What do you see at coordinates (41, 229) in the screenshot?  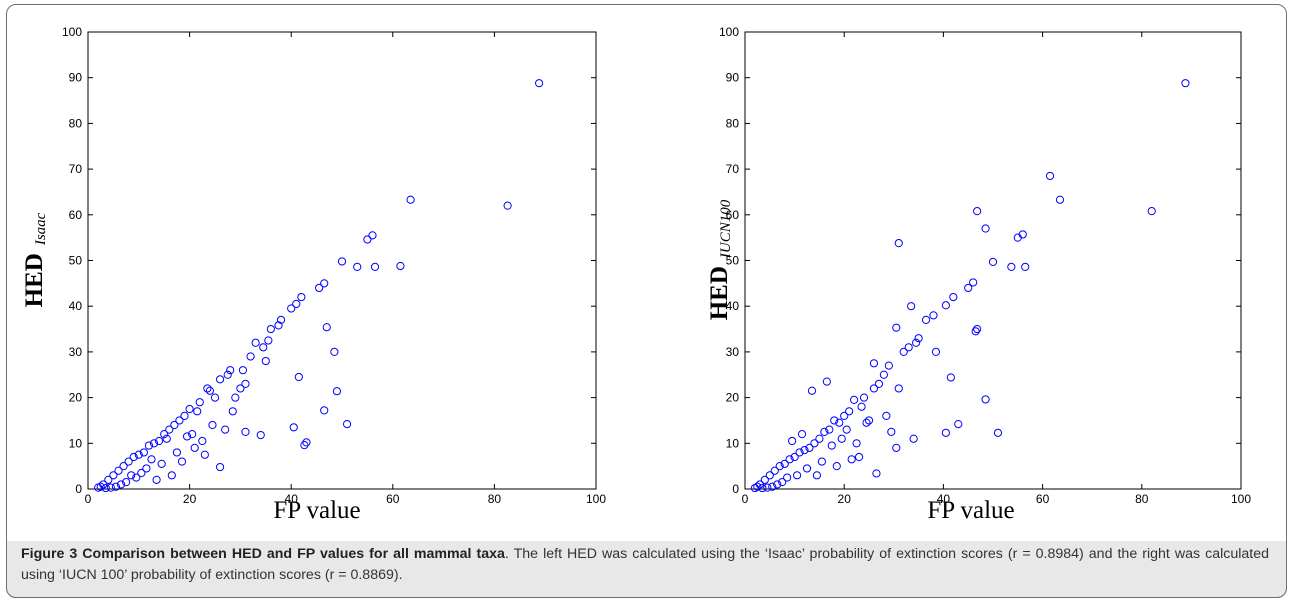 I see `y-axis-title-subscript: Isaac` at bounding box center [41, 229].